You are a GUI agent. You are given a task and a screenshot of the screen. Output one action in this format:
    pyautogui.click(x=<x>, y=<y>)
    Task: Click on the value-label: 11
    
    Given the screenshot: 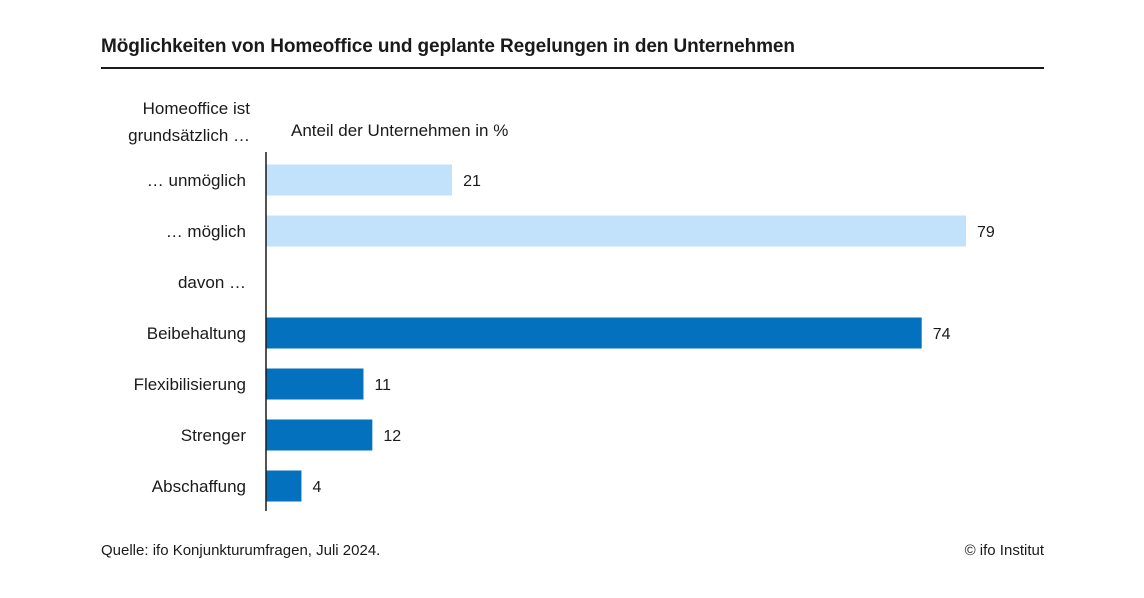 What is the action you would take?
    pyautogui.click(x=382, y=385)
    